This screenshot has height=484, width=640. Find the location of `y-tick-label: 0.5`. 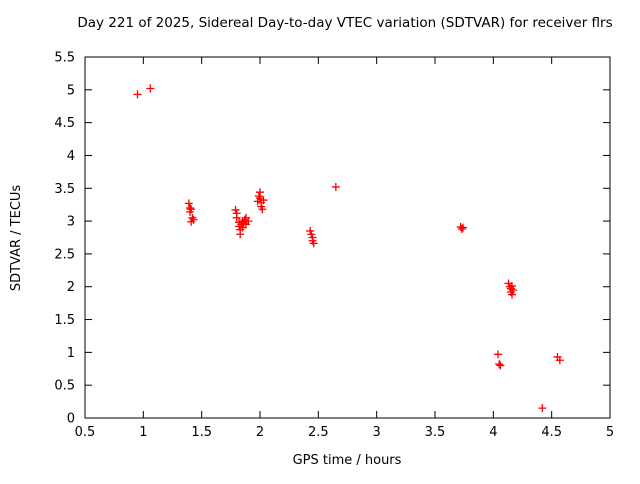

y-tick-label: 0.5 is located at coordinates (64, 386).